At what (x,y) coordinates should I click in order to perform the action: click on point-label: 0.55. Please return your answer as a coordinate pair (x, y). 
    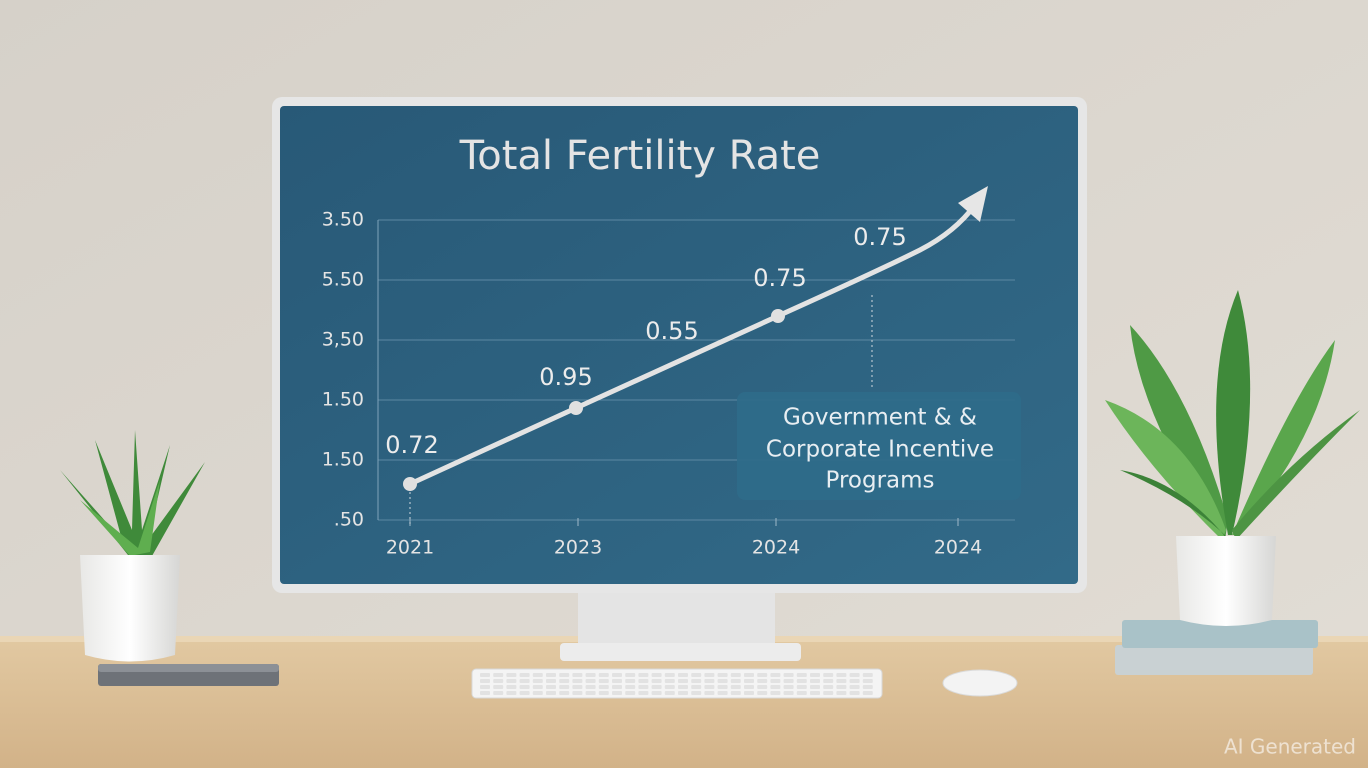
    Looking at the image, I should click on (671, 331).